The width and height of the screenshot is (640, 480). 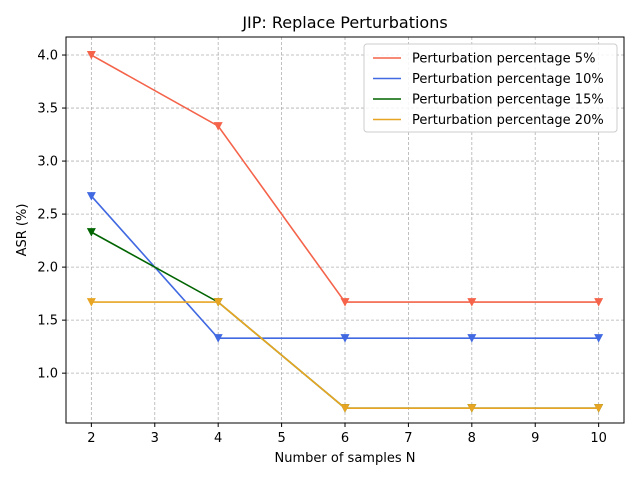 I want to click on y-tick-label: 3.5, so click(x=47, y=109).